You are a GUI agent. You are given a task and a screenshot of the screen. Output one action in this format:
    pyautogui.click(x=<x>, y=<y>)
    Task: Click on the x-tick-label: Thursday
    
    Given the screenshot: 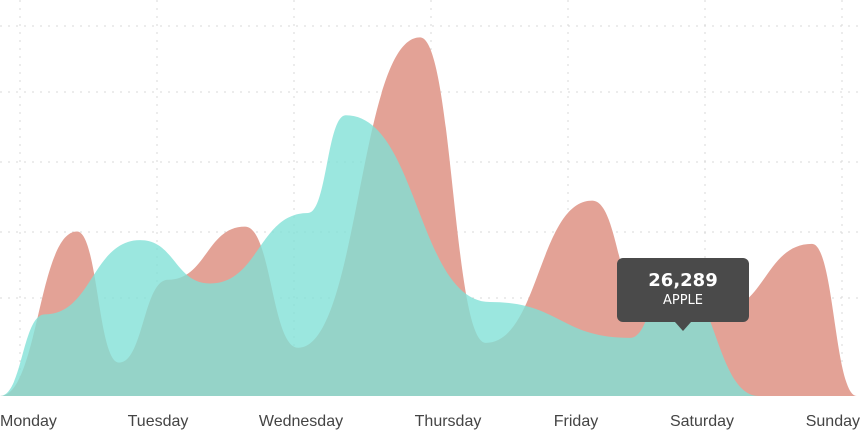 What is the action you would take?
    pyautogui.click(x=448, y=421)
    